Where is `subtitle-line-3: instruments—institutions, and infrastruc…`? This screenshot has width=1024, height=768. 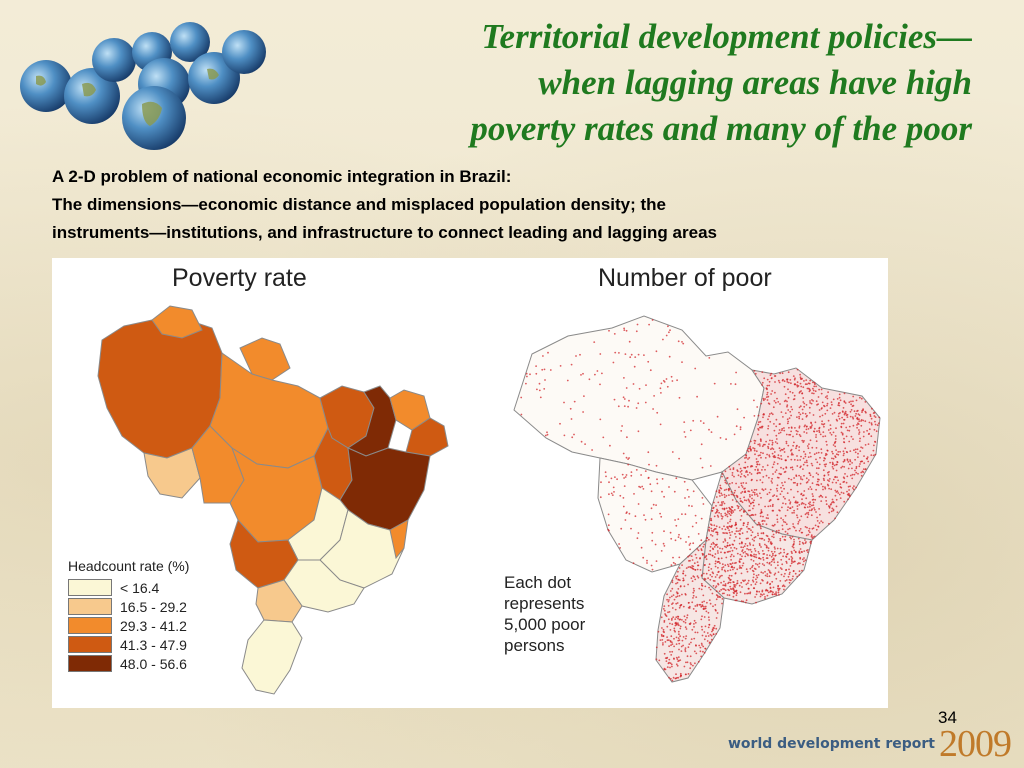 subtitle-line-3: instruments—institutions, and infrastruc… is located at coordinates (384, 232).